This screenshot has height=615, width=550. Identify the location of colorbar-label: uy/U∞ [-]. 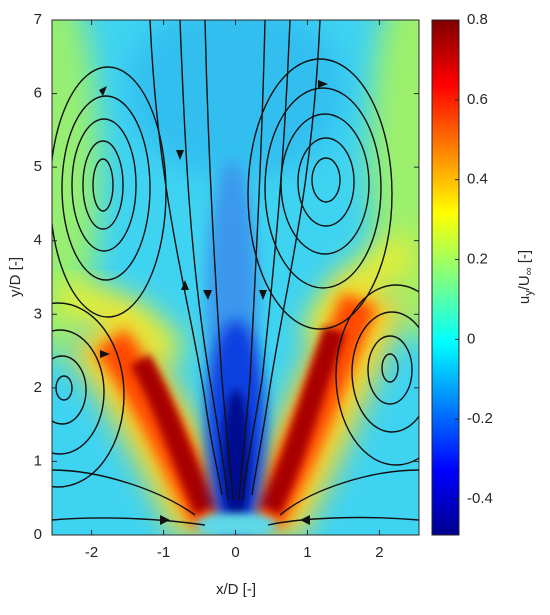
(525, 277).